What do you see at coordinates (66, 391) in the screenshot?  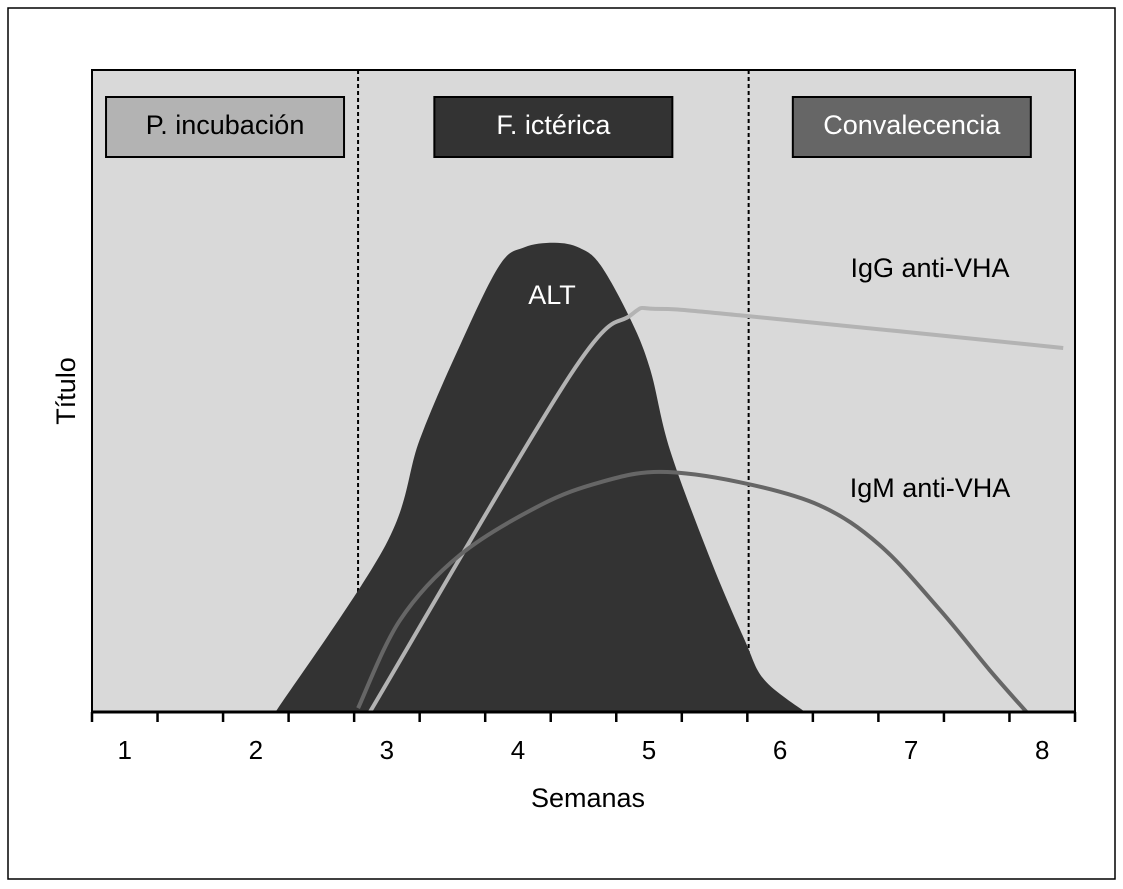 I see `y-axis-label: Título` at bounding box center [66, 391].